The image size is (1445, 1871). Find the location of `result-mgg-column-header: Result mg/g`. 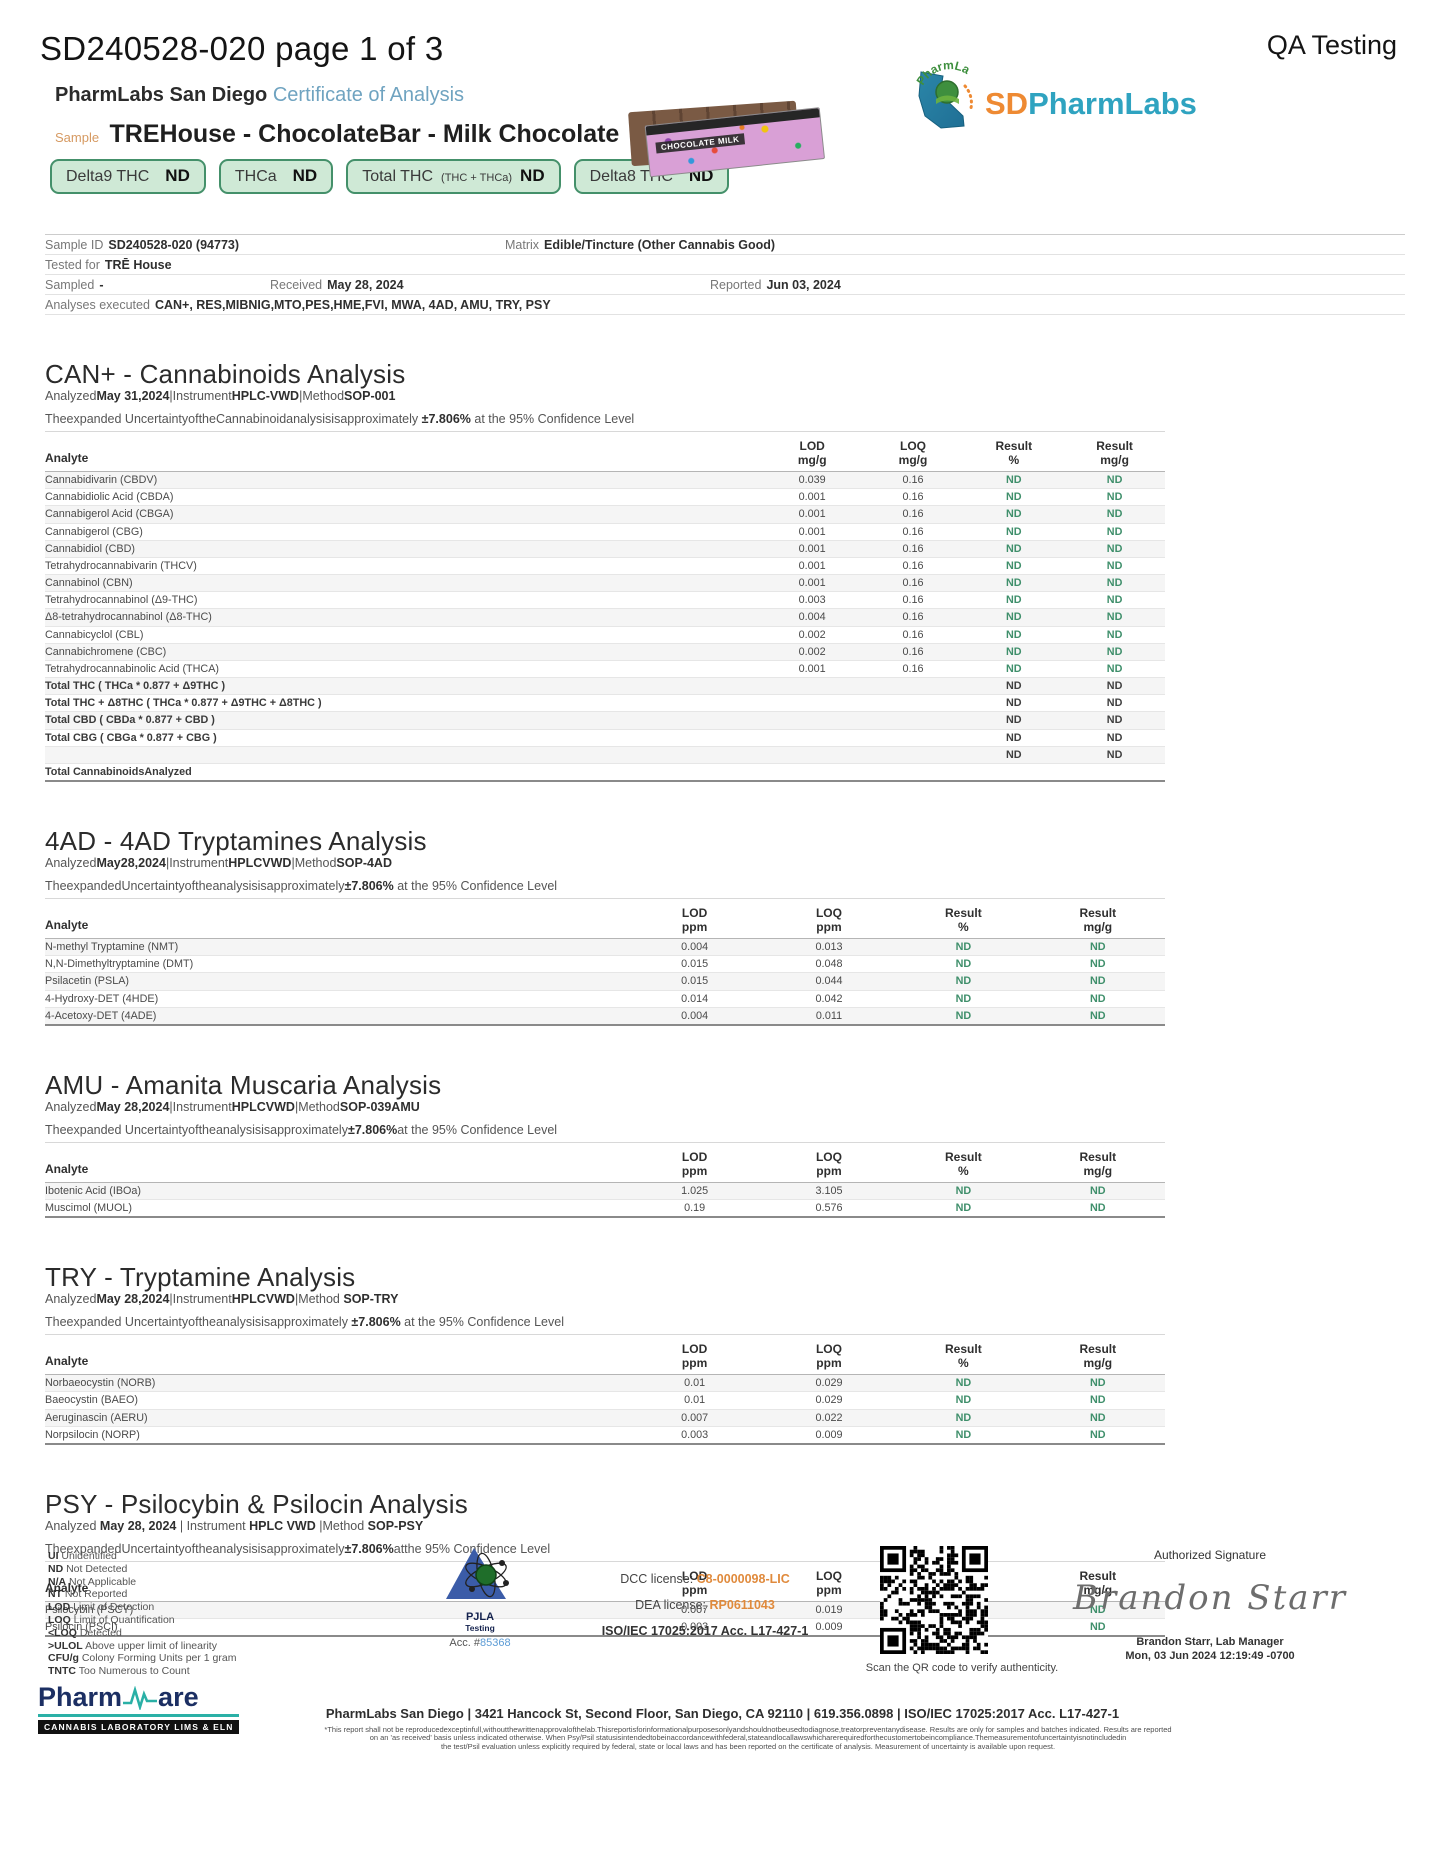

result-mgg-column-header: Result mg/g is located at coordinates (1114, 451).